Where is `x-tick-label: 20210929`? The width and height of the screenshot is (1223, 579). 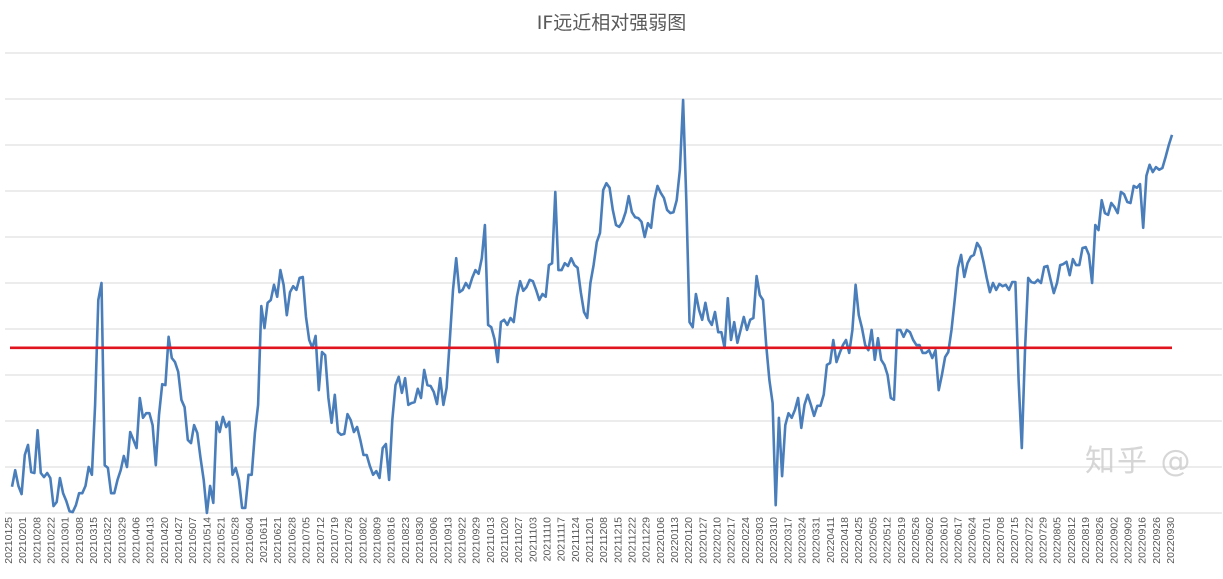 x-tick-label: 20210929 is located at coordinates (477, 540).